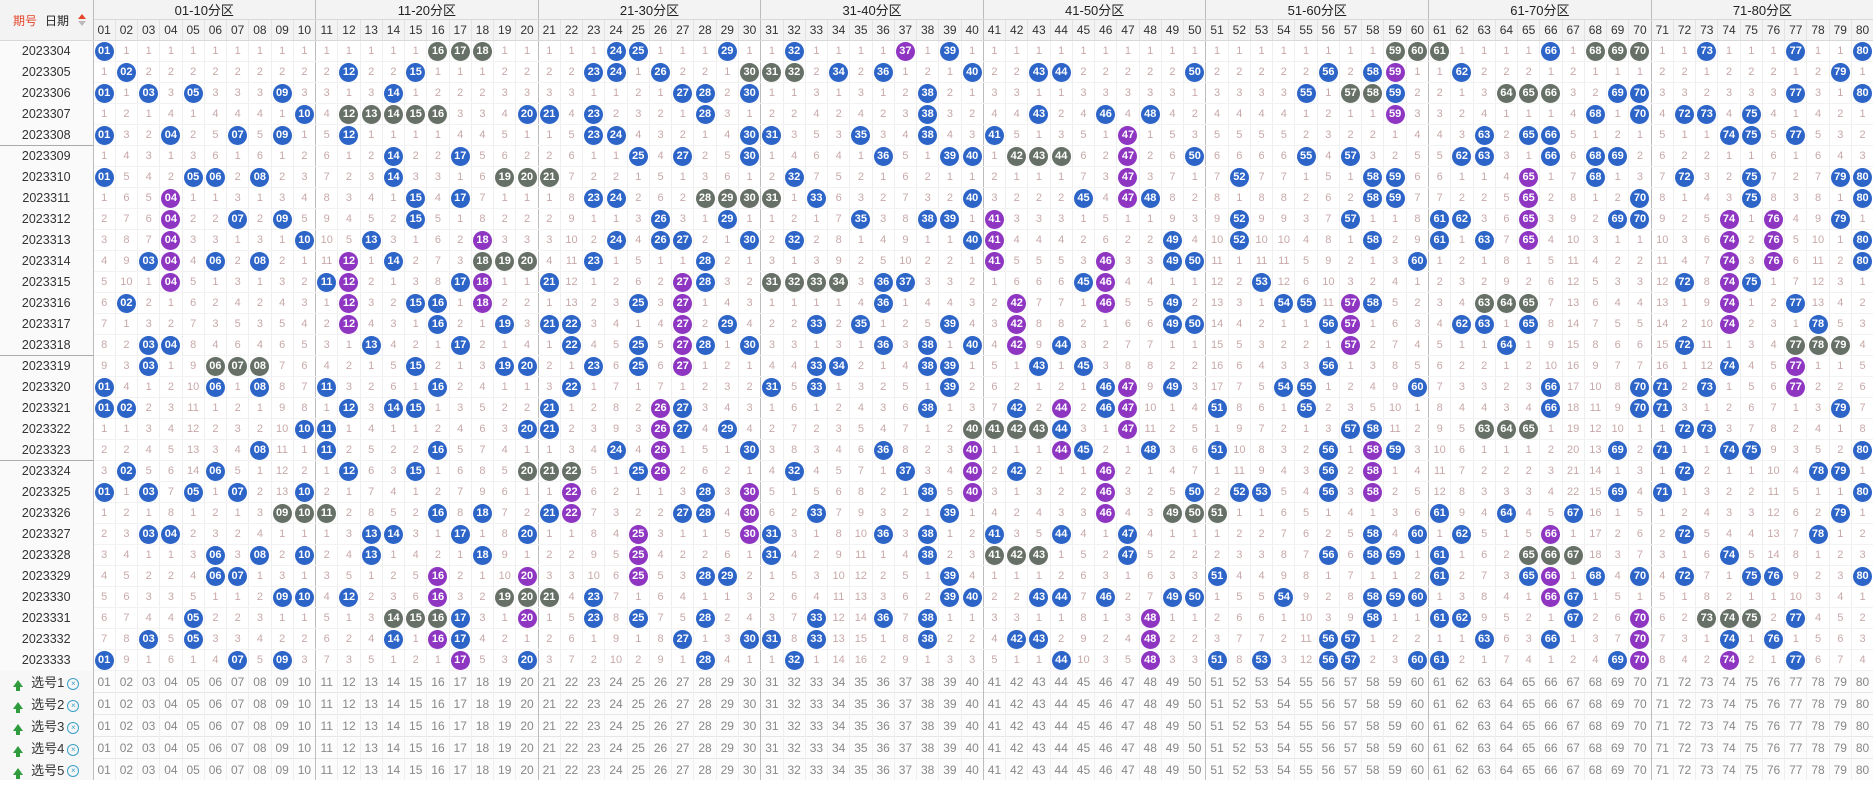 The image size is (1873, 790). Describe the element at coordinates (1440, 725) in the screenshot. I see `selectable-number: 61` at that location.